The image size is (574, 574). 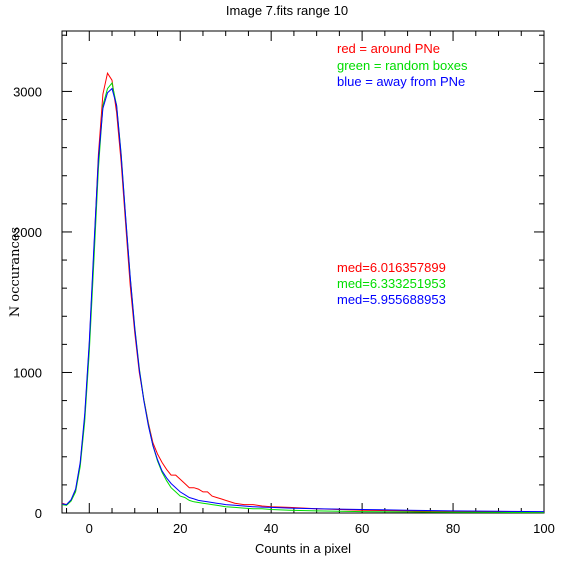 I want to click on y-tick-label: 3000, so click(x=27, y=91).